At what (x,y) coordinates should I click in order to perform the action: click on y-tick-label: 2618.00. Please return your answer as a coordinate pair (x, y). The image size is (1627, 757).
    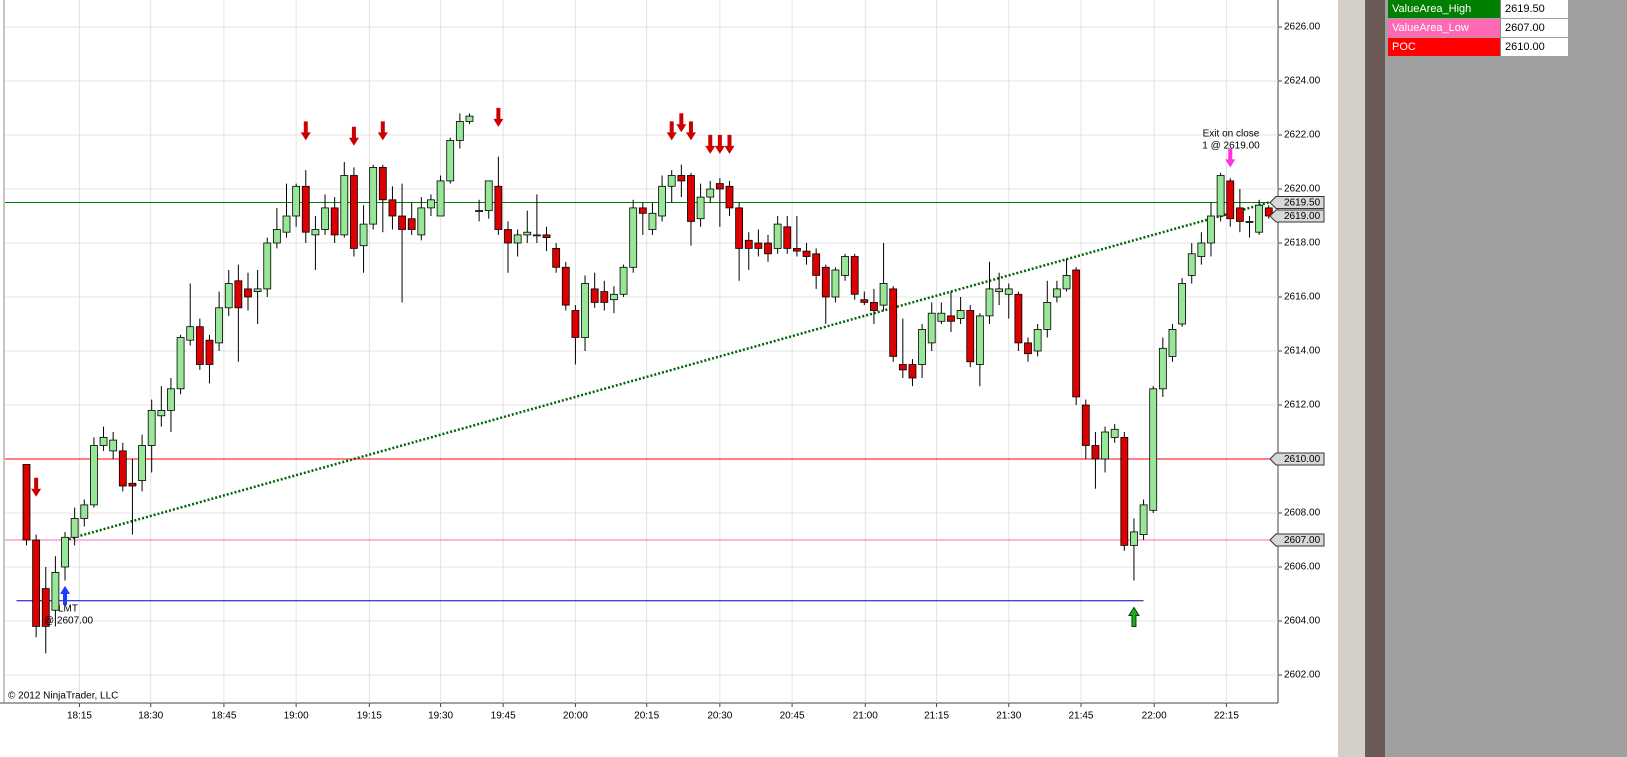
    Looking at the image, I should click on (1302, 243).